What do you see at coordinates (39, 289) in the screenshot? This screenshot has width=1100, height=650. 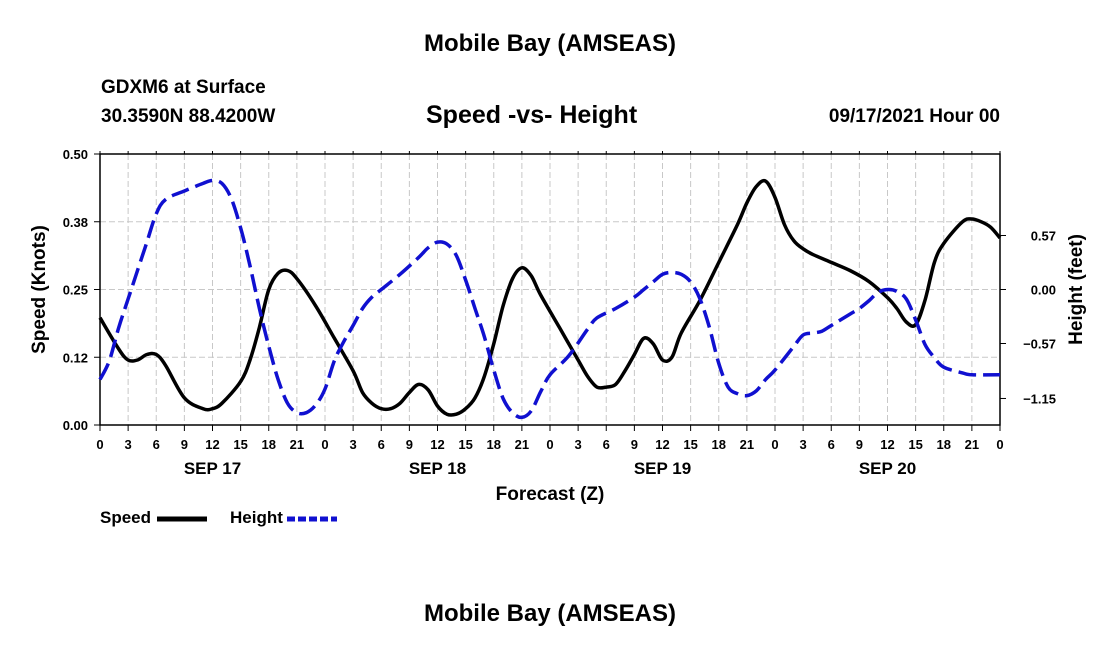 I see `y-left-axis-label: Speed (Knots)` at bounding box center [39, 289].